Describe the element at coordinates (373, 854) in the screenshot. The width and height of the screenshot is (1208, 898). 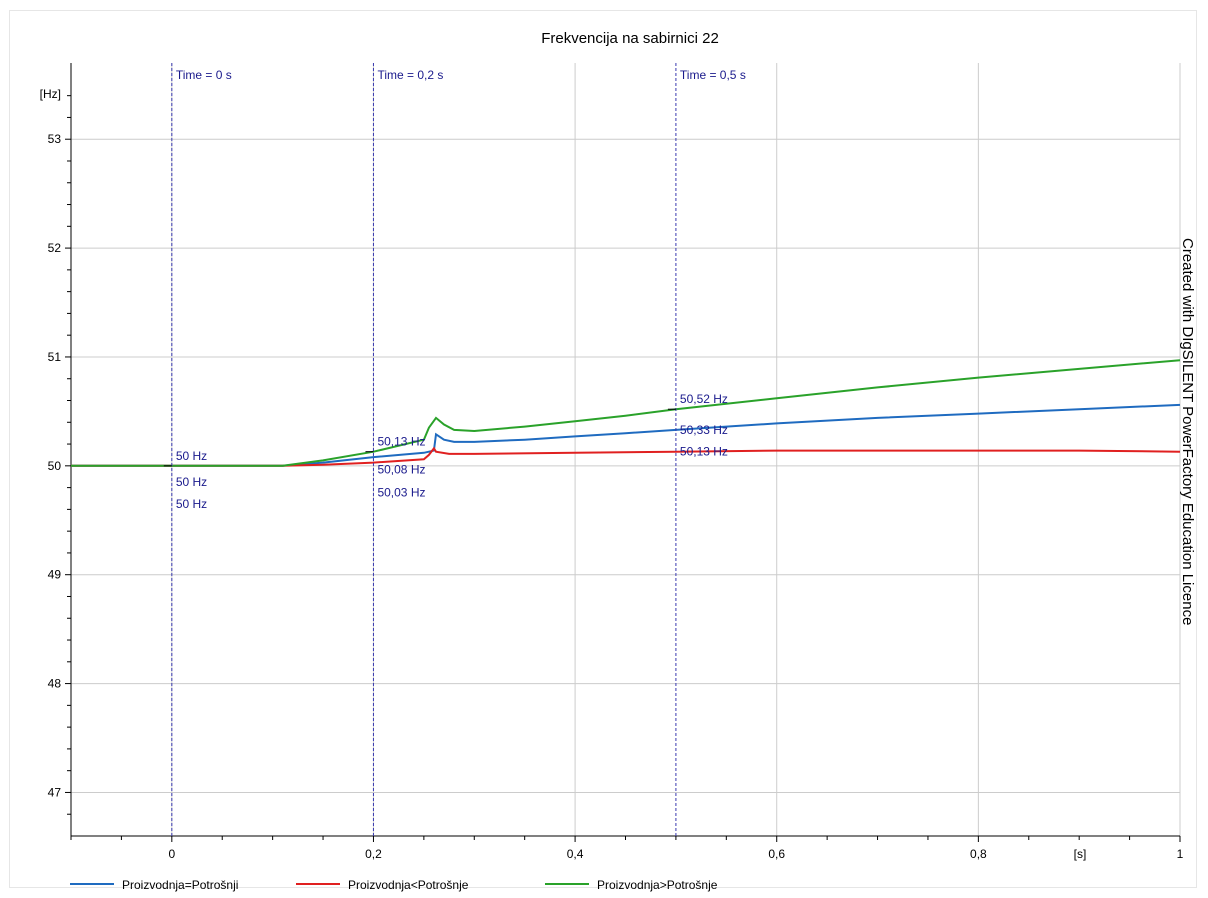
I see `x-tick-label: 0,2` at that location.